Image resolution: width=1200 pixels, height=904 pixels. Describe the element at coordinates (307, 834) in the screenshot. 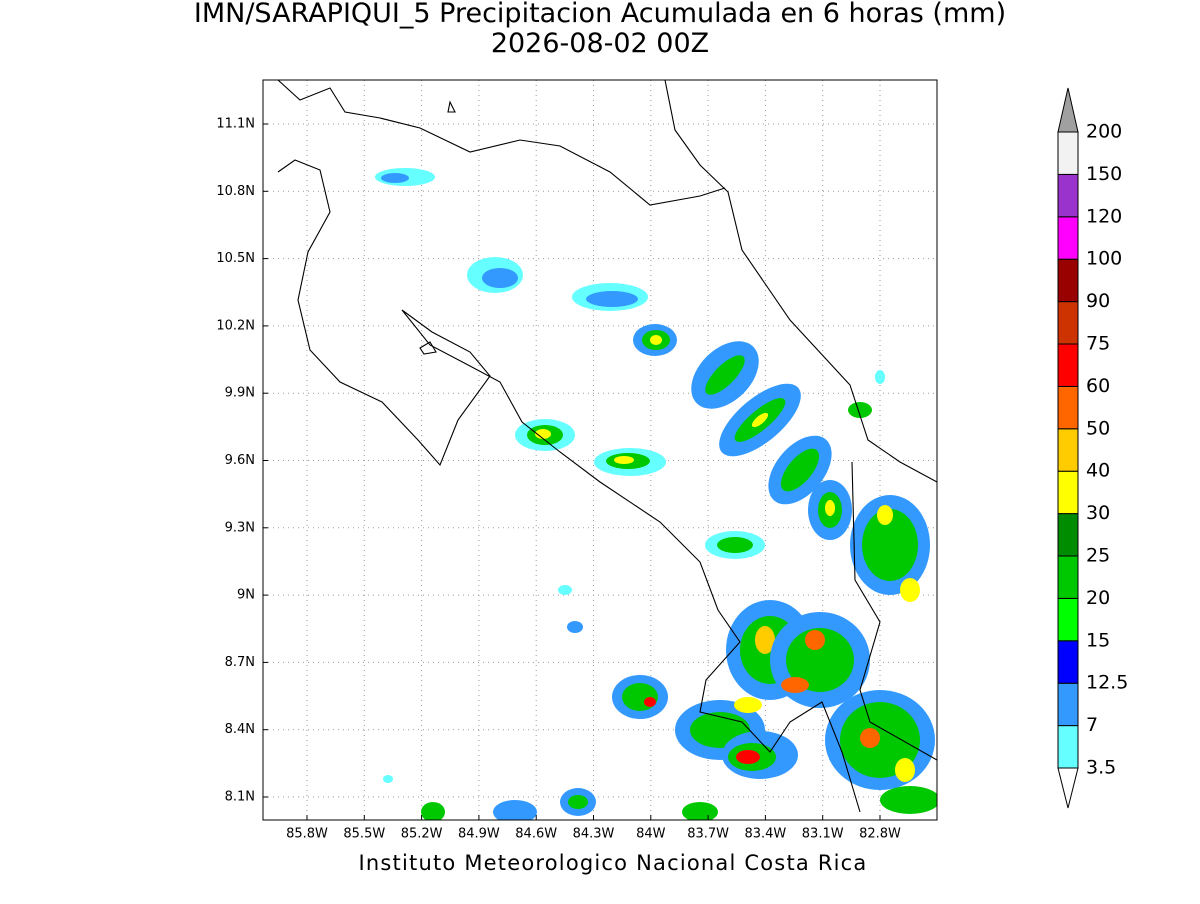

I see `x-tick-label: 85.8W` at that location.